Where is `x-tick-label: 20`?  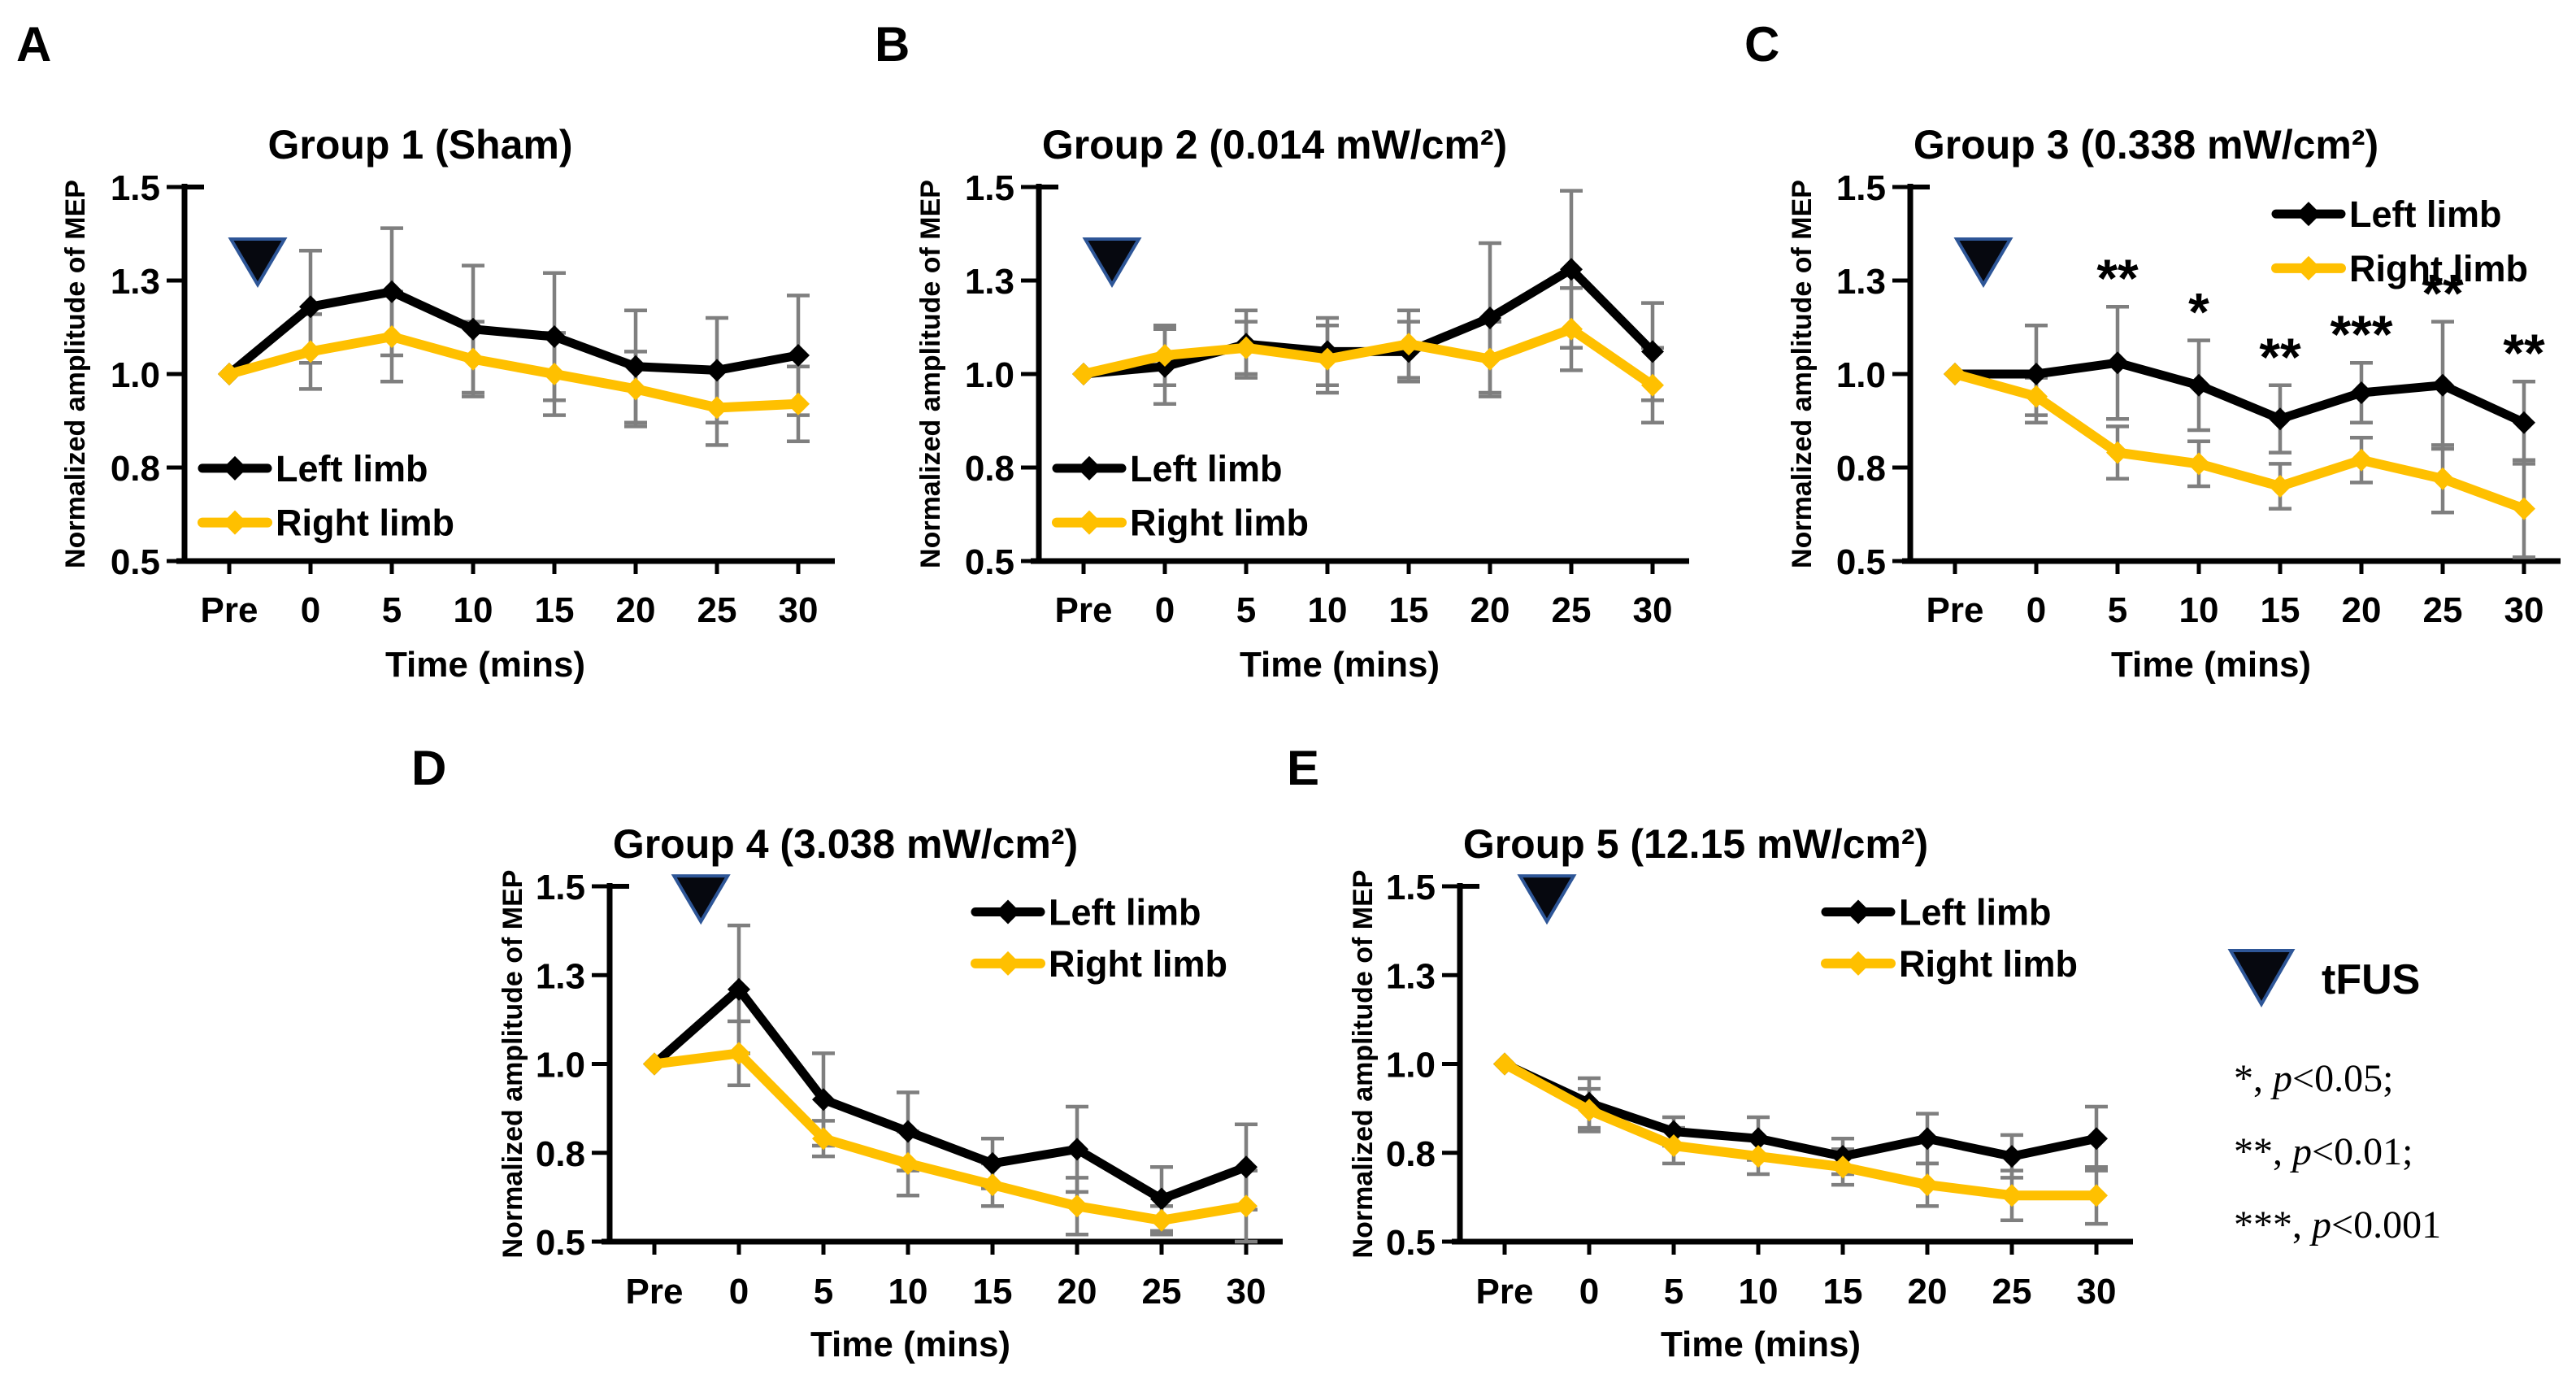
x-tick-label: 20 is located at coordinates (1490, 610).